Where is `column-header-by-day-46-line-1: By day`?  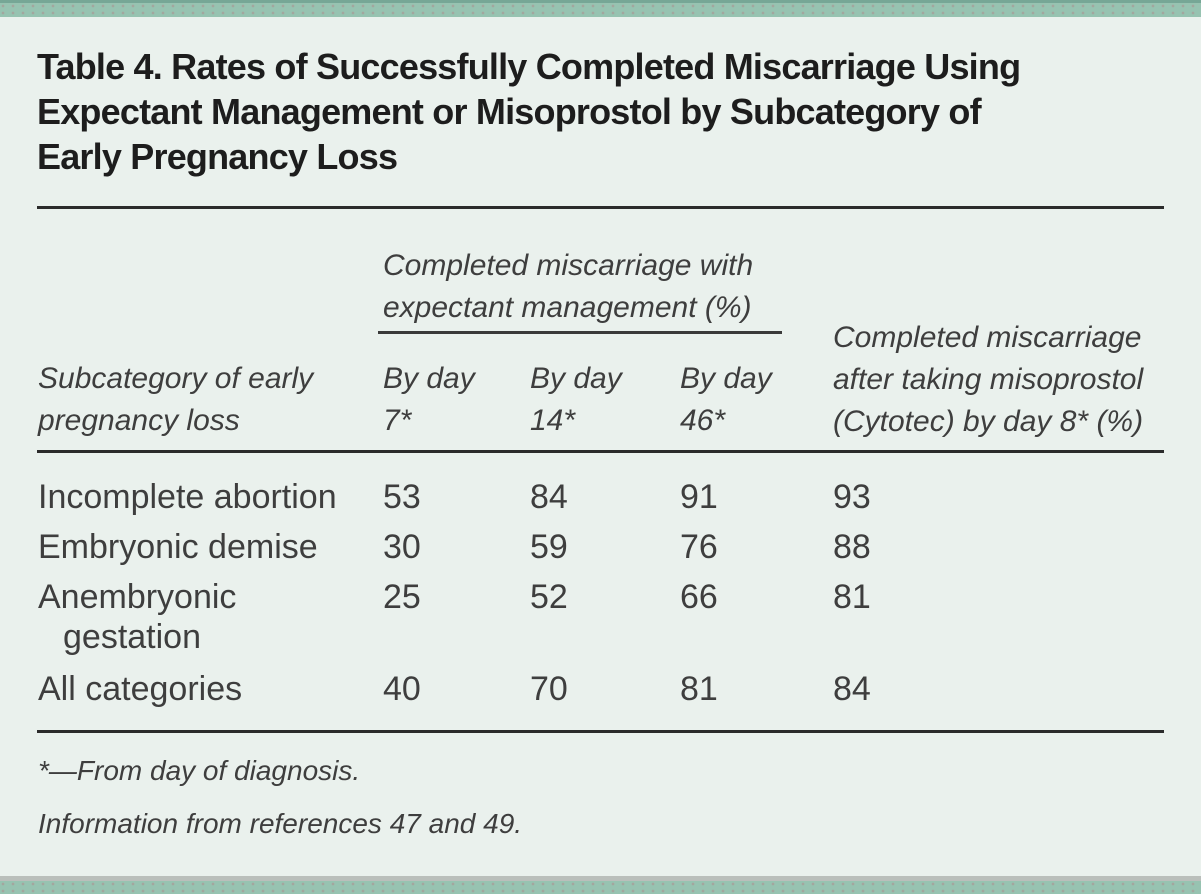 column-header-by-day-46-line-1: By day is located at coordinates (726, 378).